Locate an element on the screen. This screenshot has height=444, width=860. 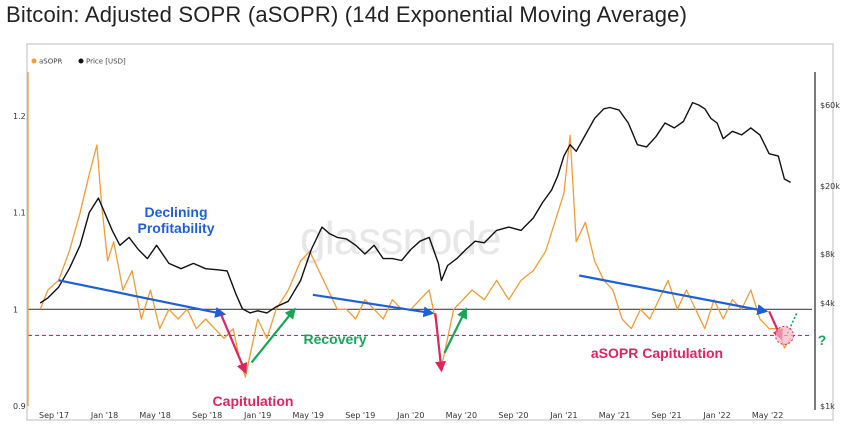
x-tick-label: Sep '18 is located at coordinates (207, 415).